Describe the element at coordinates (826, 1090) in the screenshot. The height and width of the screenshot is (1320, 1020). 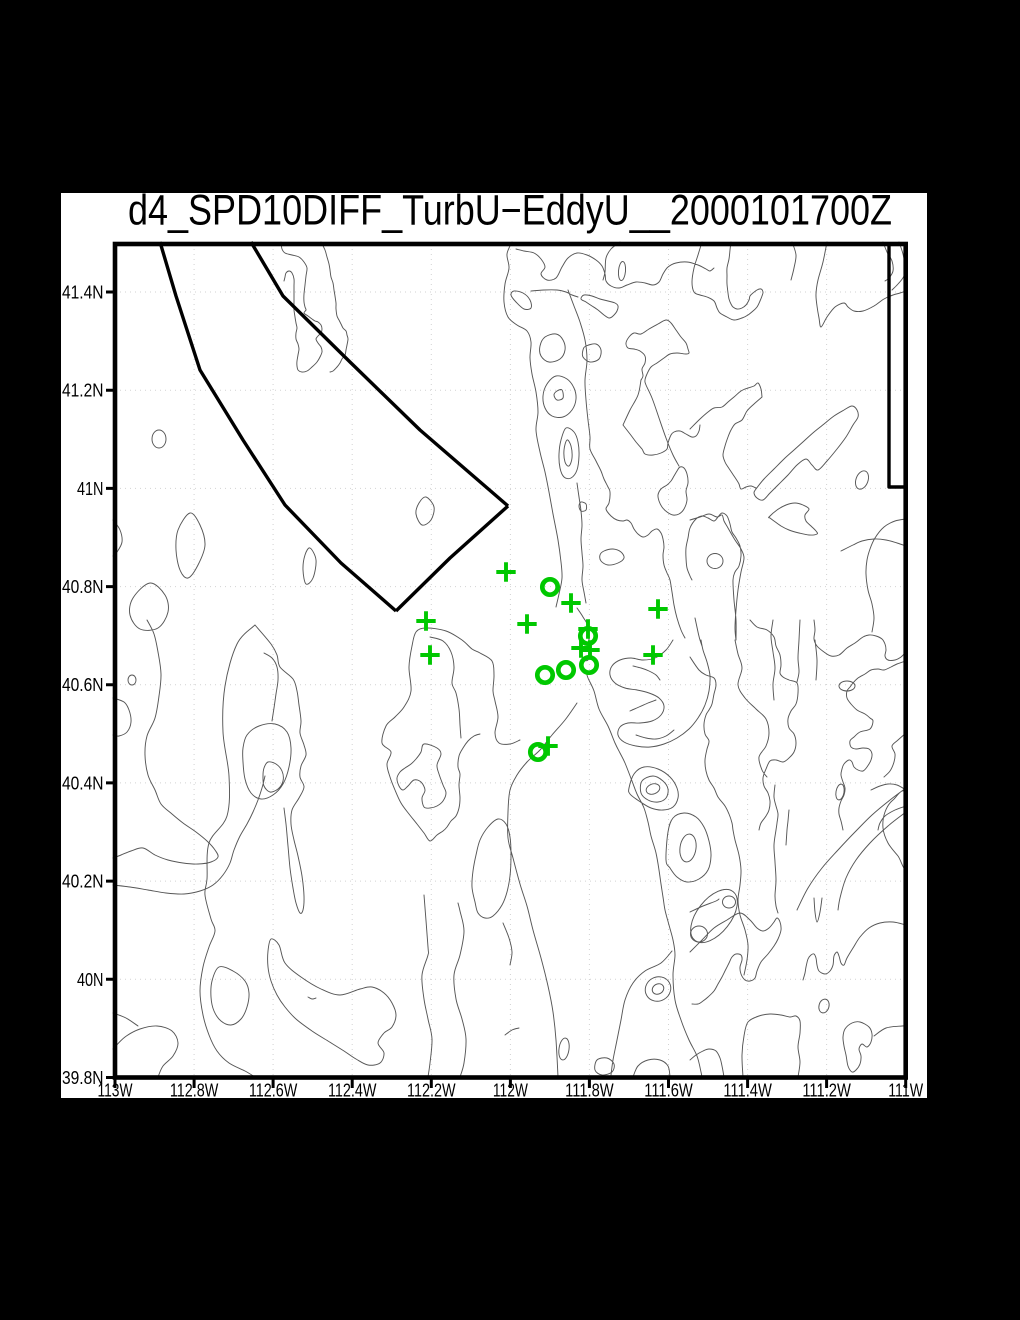
I see `svg-text: 111.2W` at that location.